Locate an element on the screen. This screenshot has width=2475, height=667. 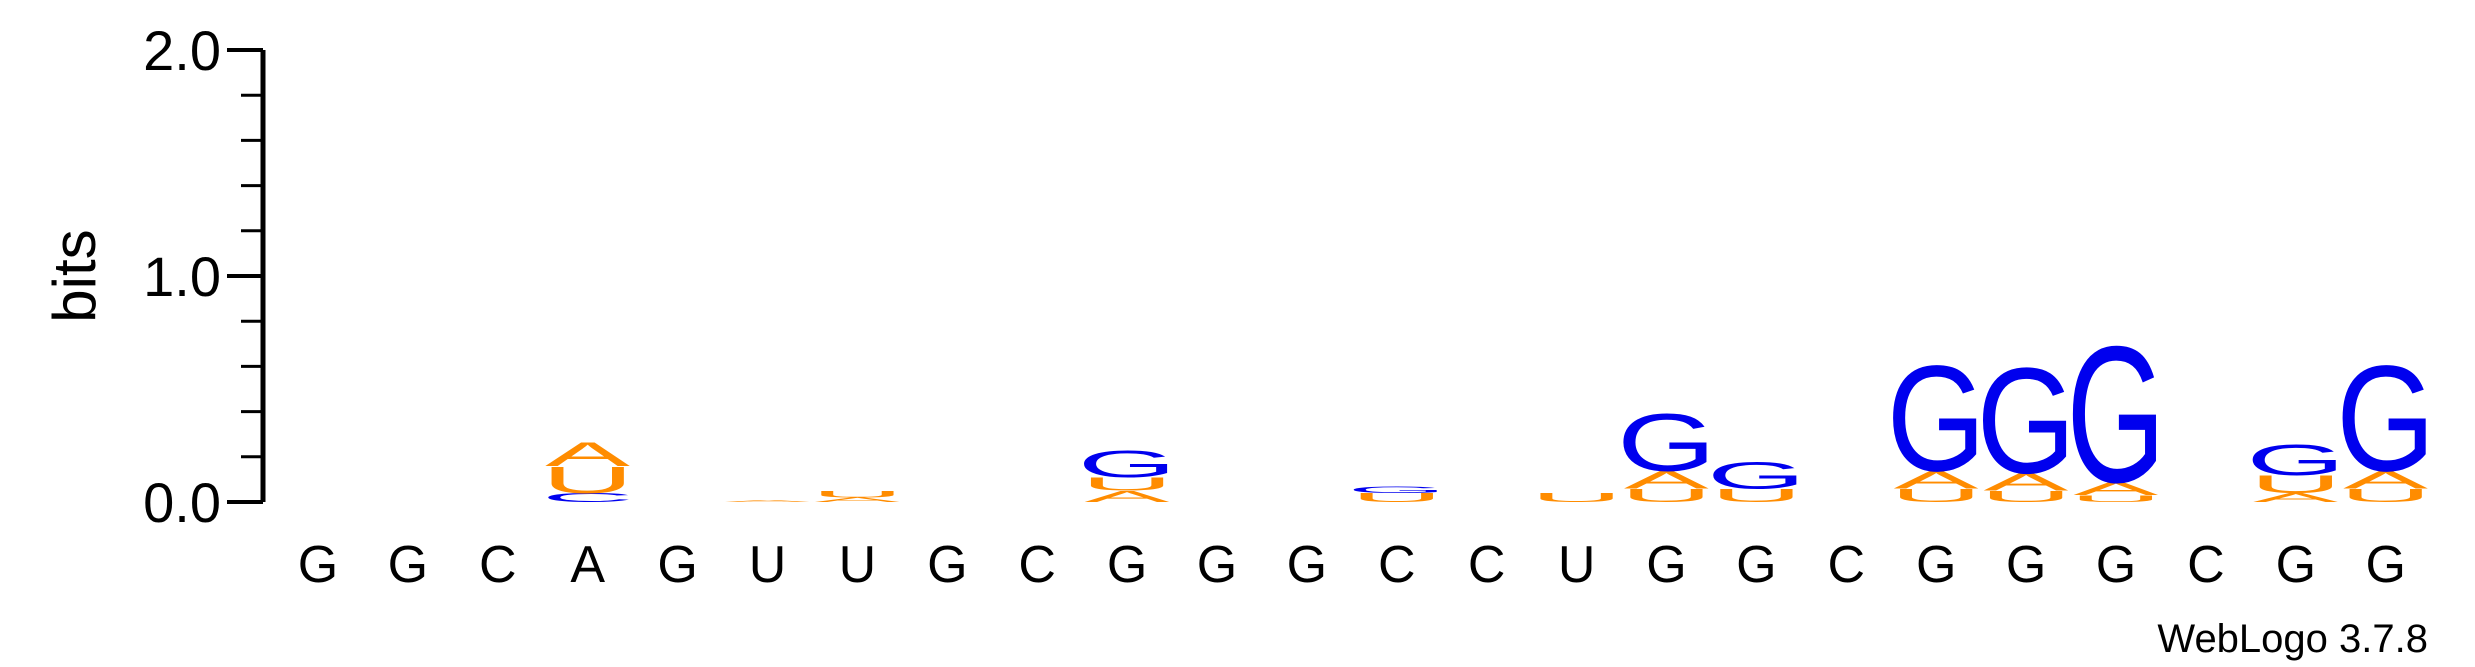
y-axis-ticks: 0.0 1.0 2.0 is located at coordinates (203, 276).